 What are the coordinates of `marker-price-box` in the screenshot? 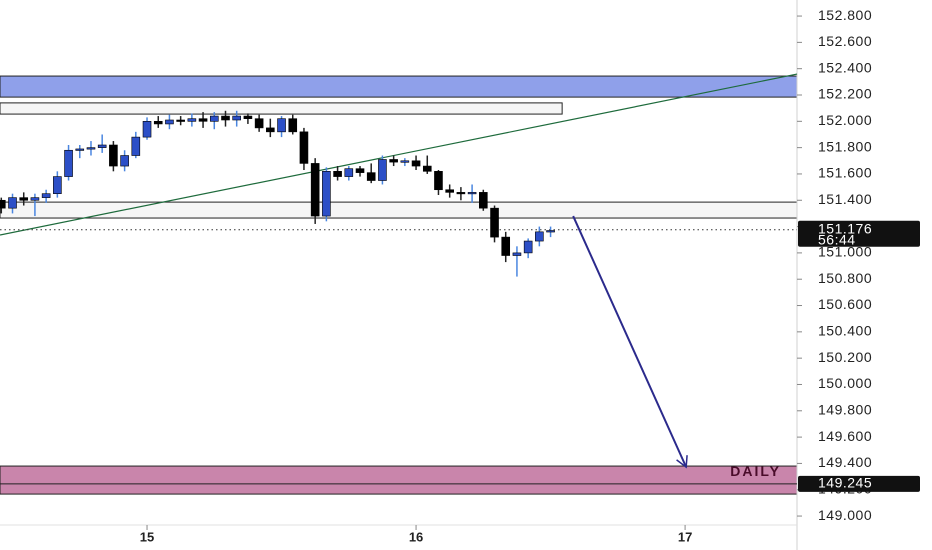 It's located at (859, 483).